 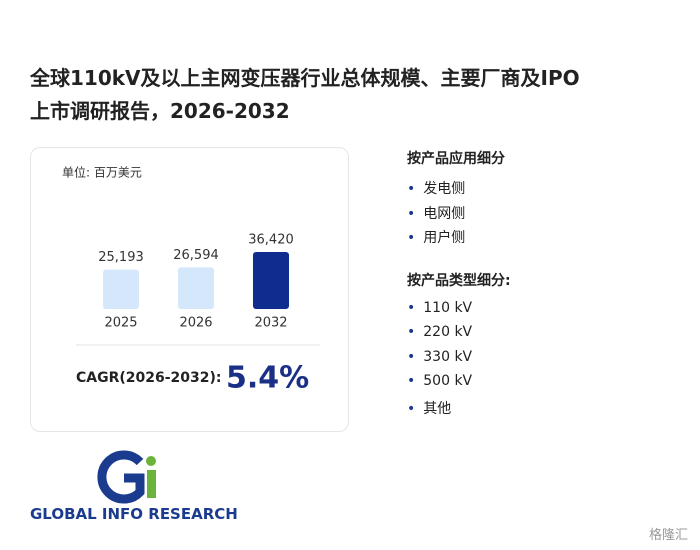 What do you see at coordinates (439, 308) in the screenshot?
I see `segment-item: 110 kV` at bounding box center [439, 308].